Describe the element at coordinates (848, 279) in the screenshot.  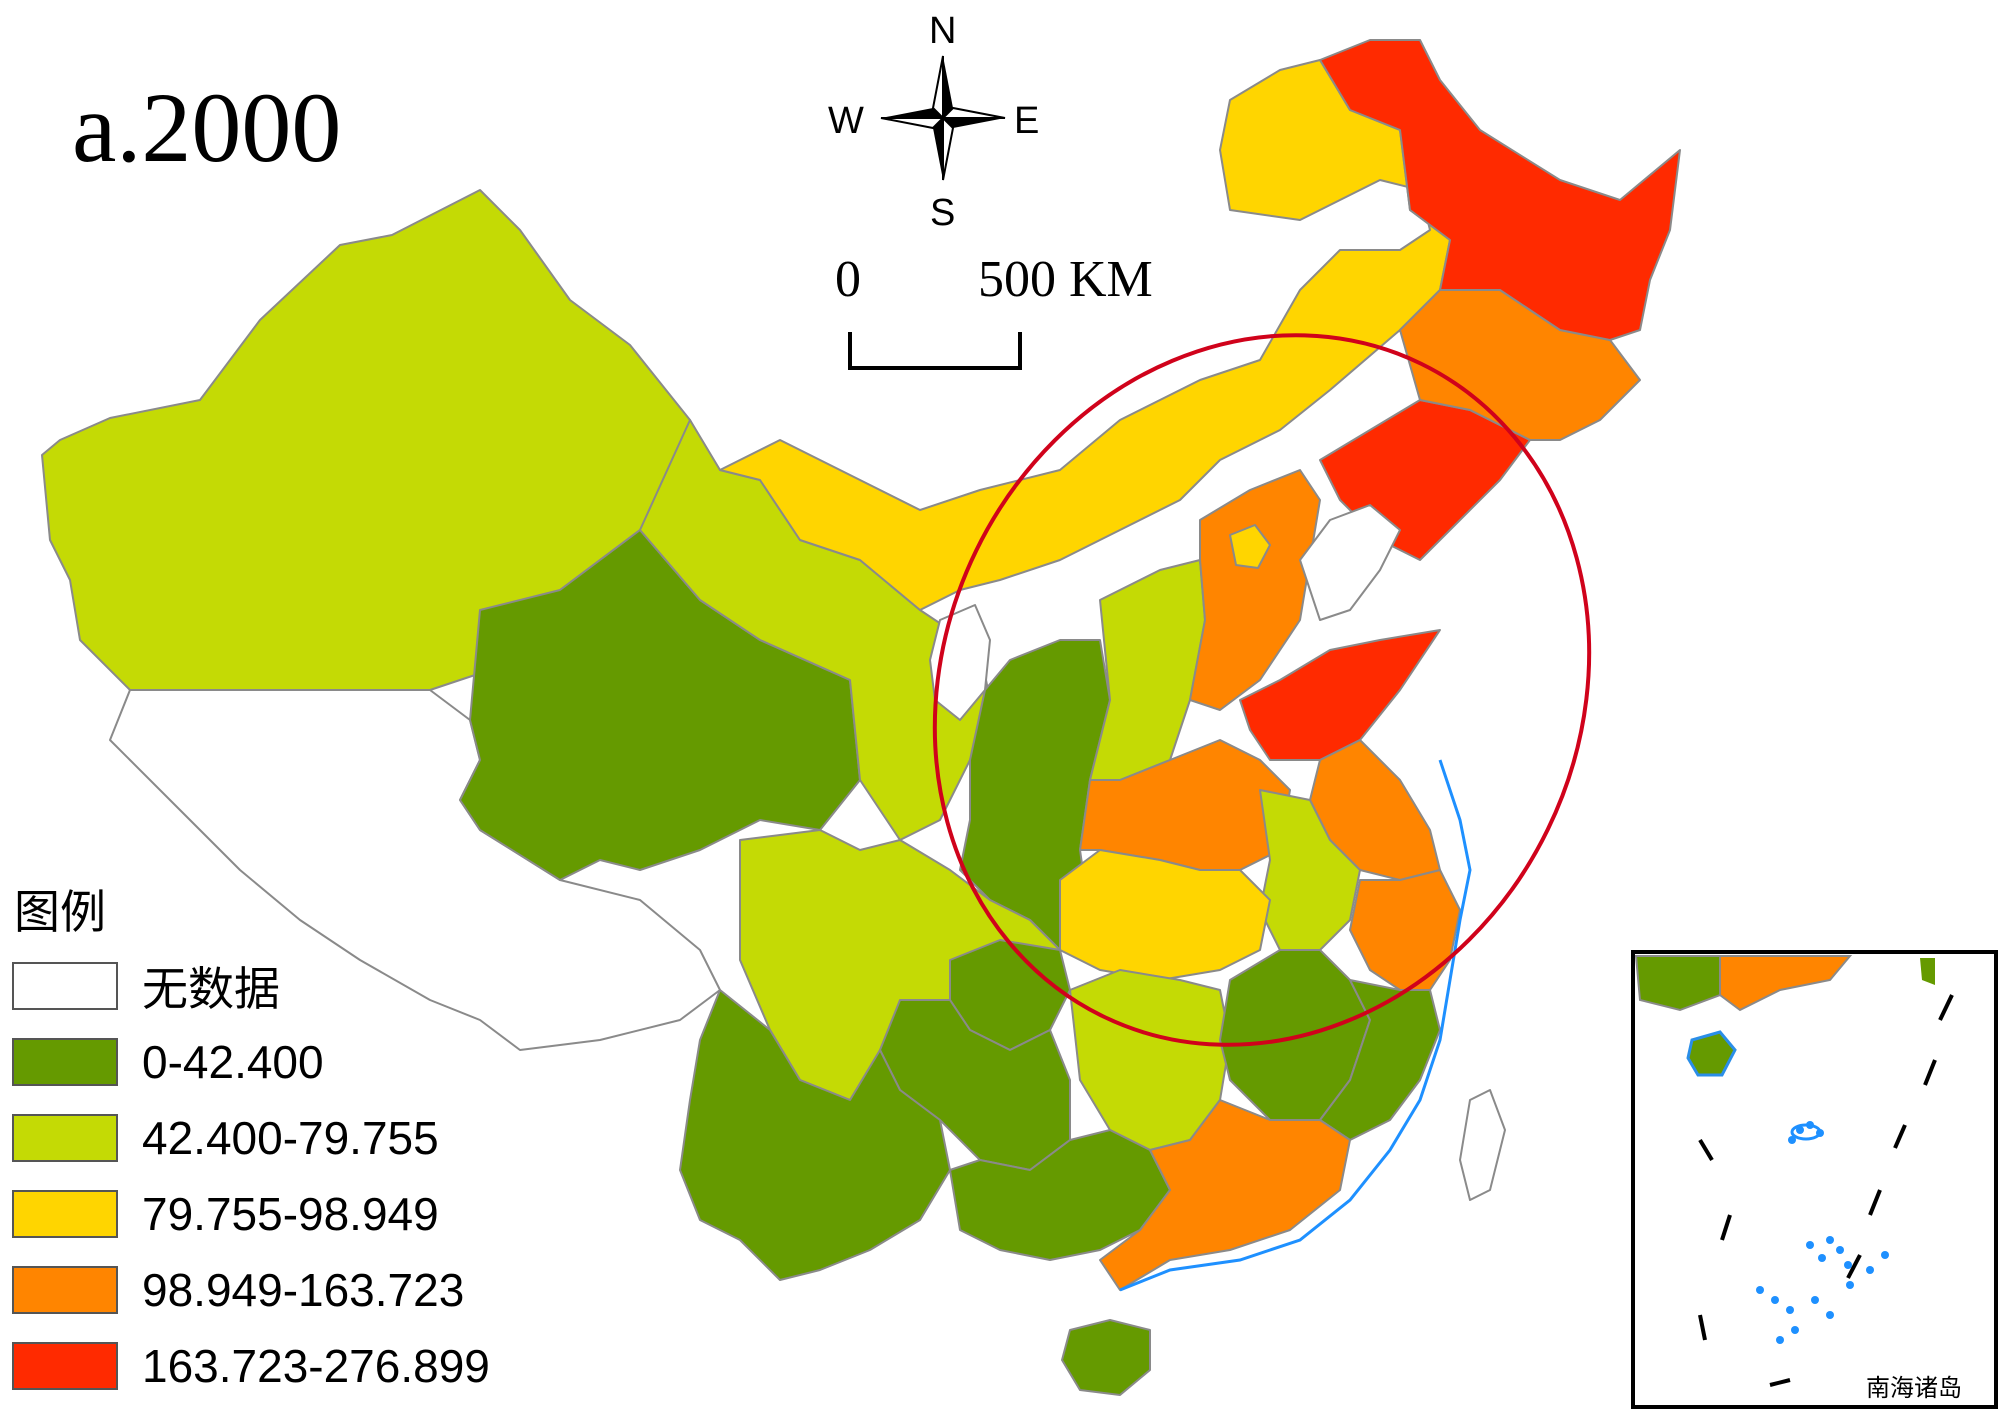
I see `scale-start-label: 0` at that location.